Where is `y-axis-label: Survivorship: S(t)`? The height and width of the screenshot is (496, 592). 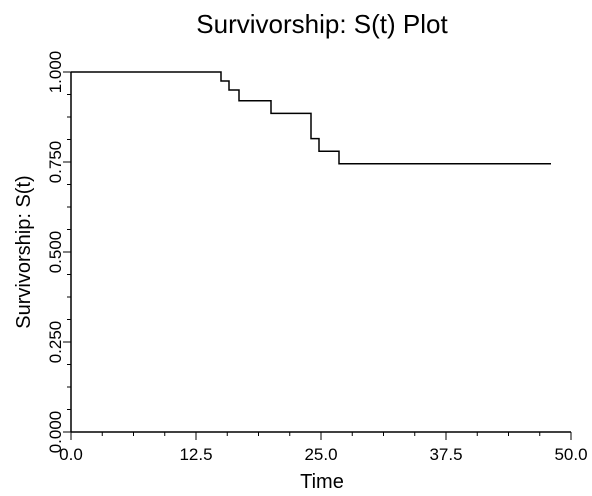
y-axis-label: Survivorship: S(t) is located at coordinates (24, 251).